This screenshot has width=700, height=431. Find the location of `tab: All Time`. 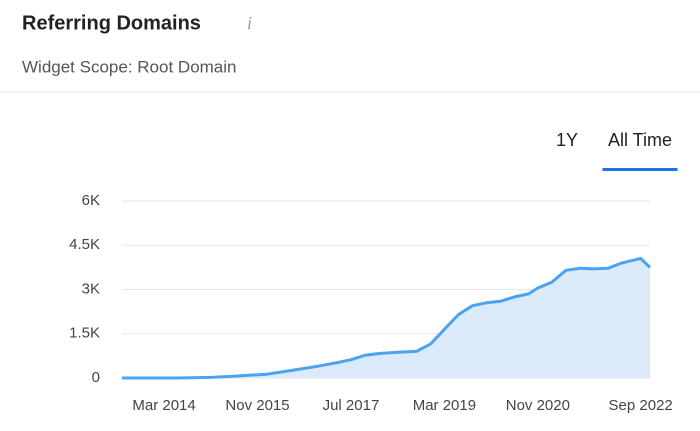

tab: All Time is located at coordinates (640, 140).